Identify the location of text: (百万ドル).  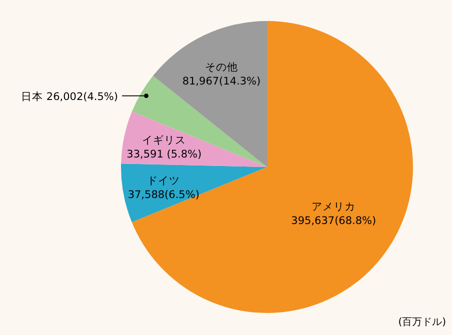
(422, 322).